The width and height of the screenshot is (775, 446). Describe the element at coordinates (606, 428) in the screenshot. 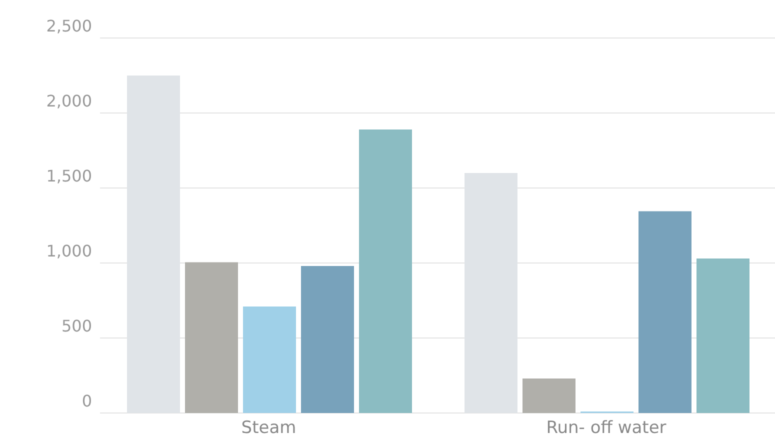

I see `x-tick-label: Run- off water` at that location.